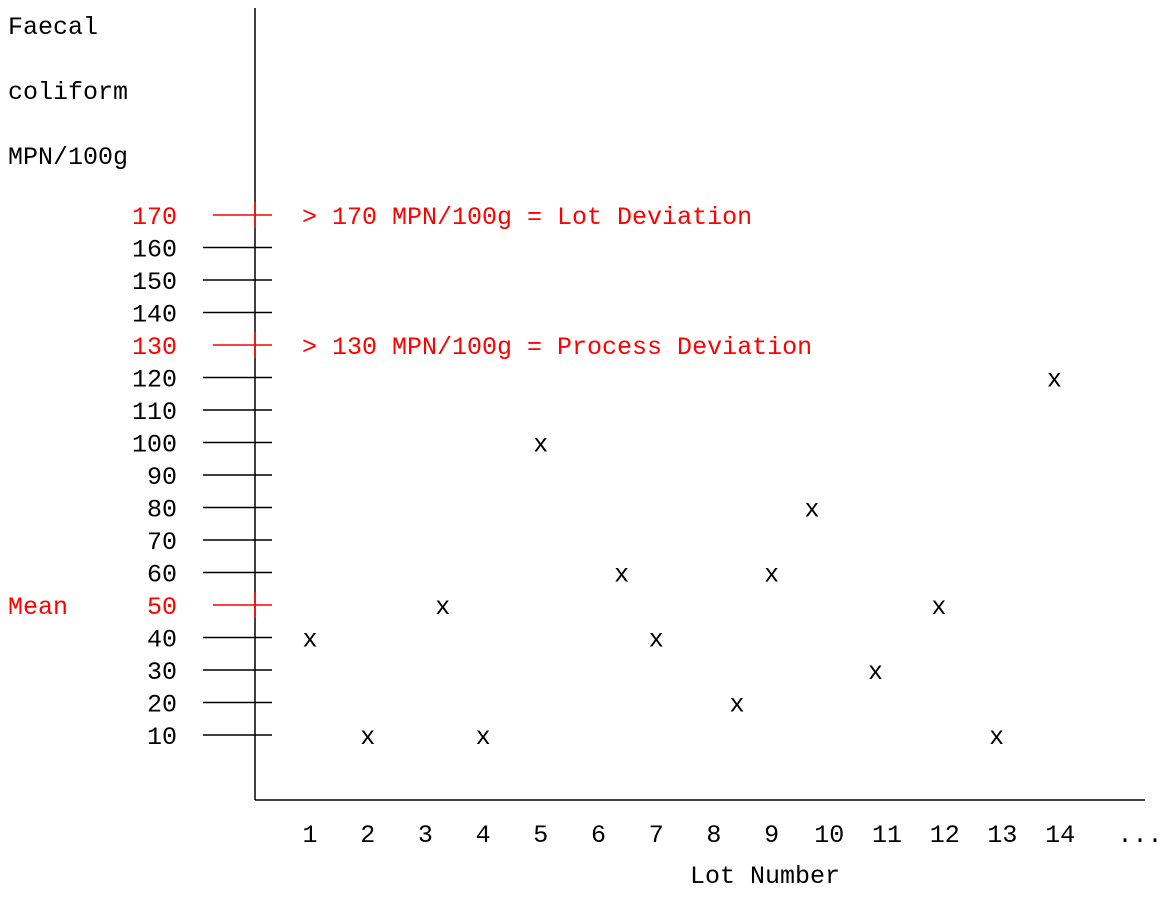 The image size is (1169, 911). I want to click on y-tick-label: 70, so click(162, 542).